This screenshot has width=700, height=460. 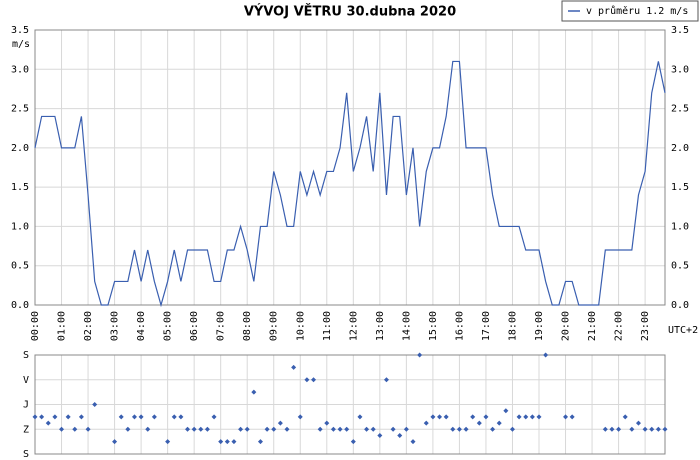 I want to click on x-tick-label: 06:00, so click(x=194, y=326).